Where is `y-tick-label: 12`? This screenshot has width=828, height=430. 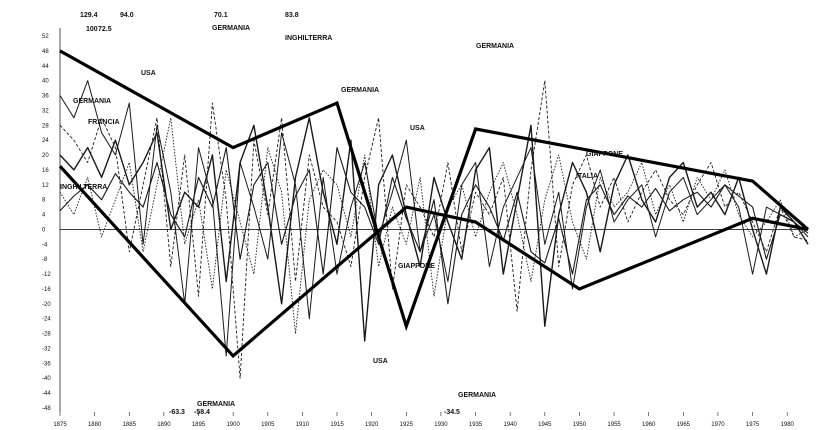 y-tick-label: 12 is located at coordinates (45, 186).